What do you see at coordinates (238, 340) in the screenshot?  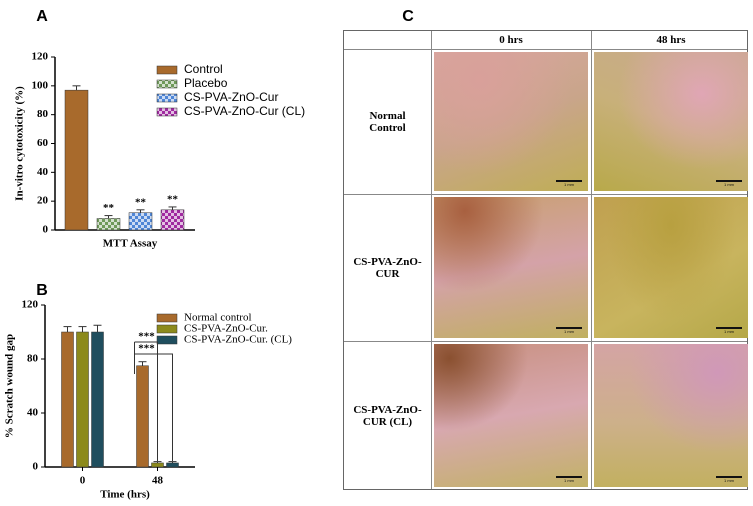 I see `legend-label: CS-PVA-ZnO-Cur. (CL)` at bounding box center [238, 340].